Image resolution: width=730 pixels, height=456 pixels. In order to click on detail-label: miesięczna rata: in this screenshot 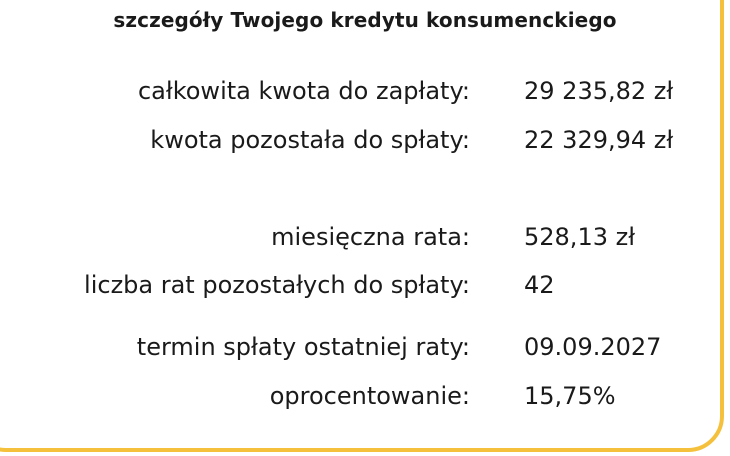, I will do `click(370, 237)`.